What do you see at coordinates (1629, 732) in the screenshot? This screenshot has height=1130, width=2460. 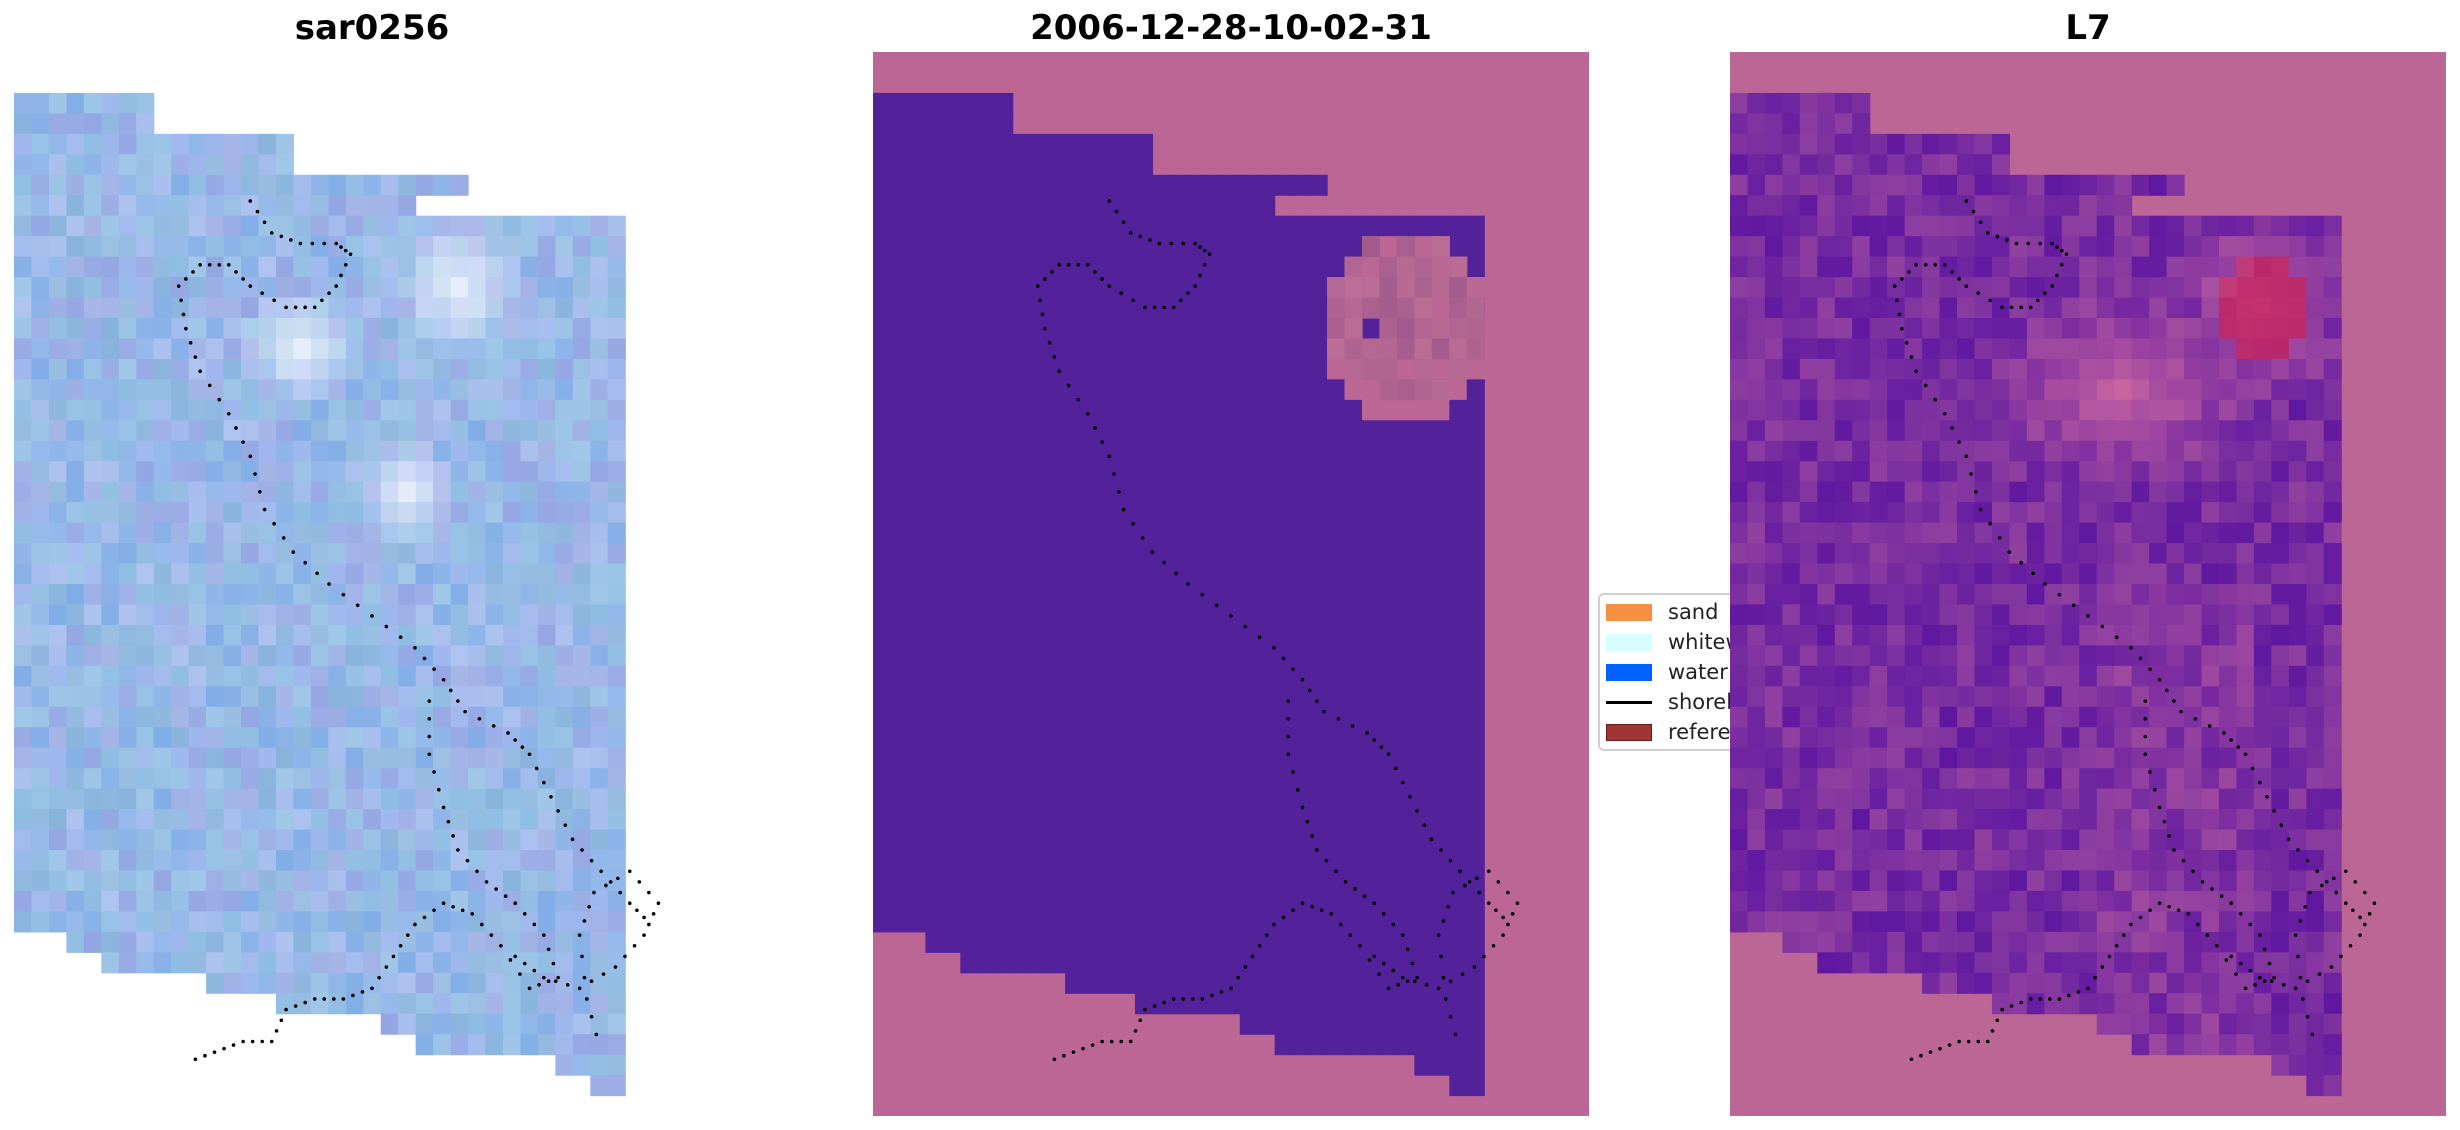 I see `reference-swatch` at bounding box center [1629, 732].